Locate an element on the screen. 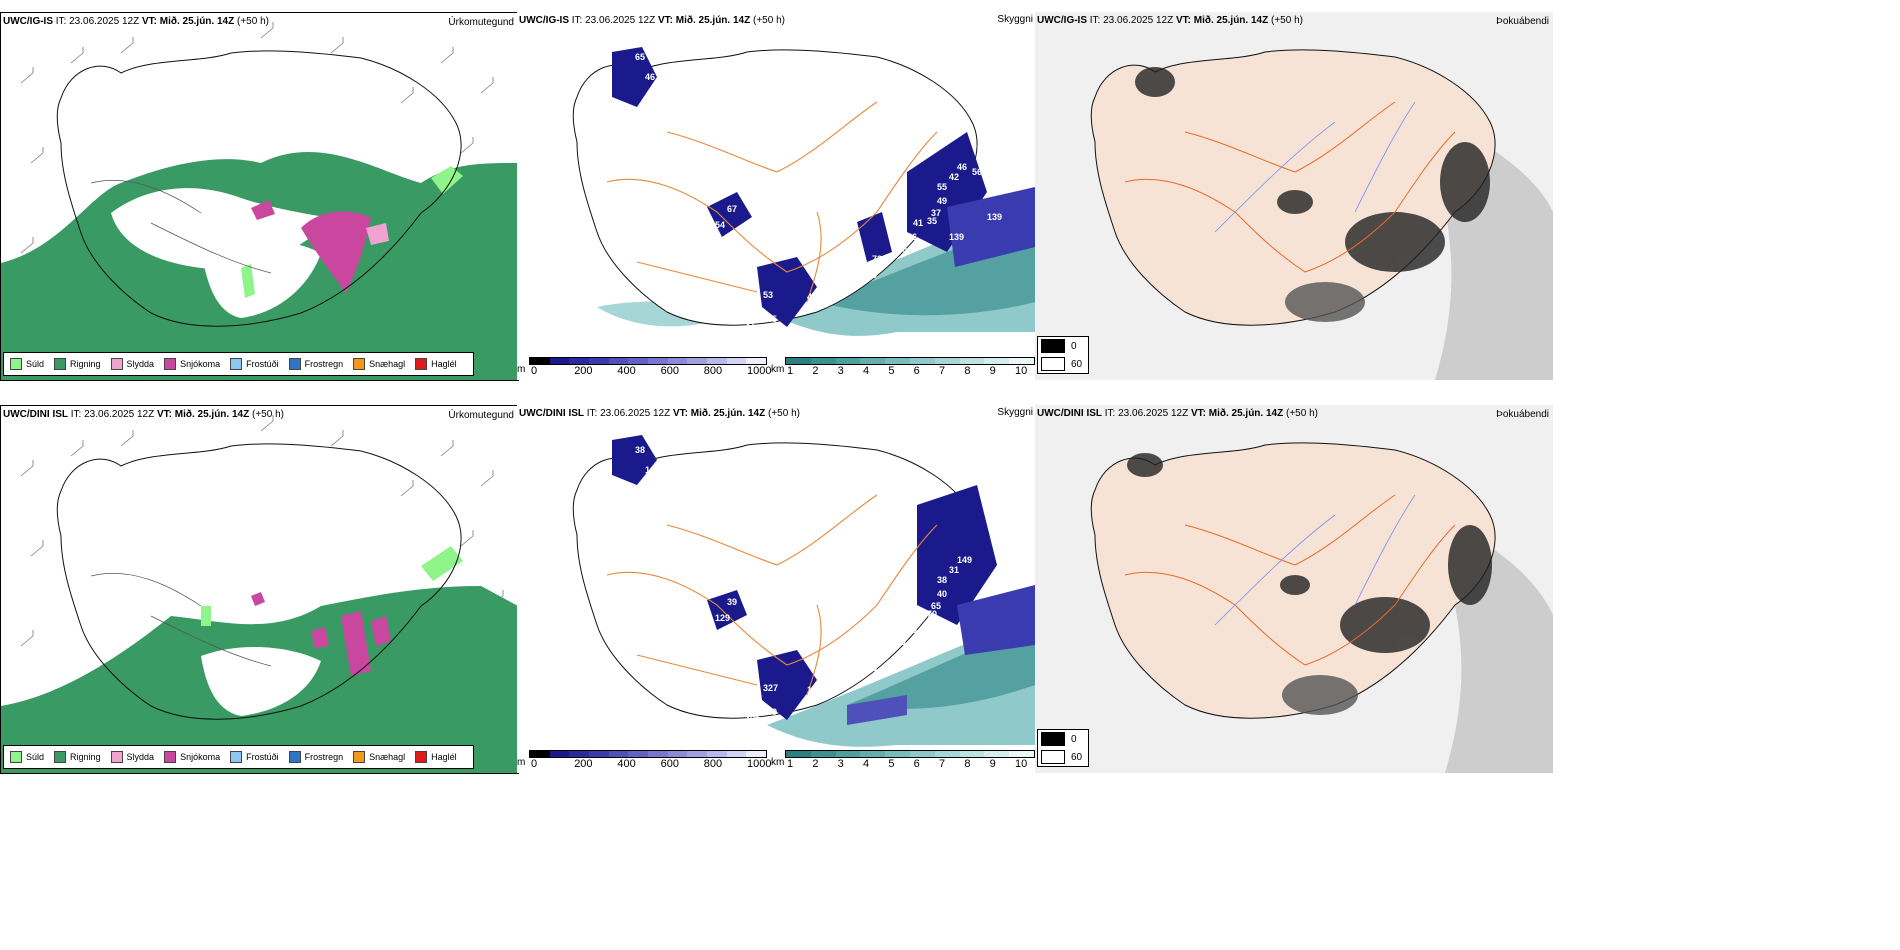 This screenshot has width=1900, height=950. colorbar-tick: 7 is located at coordinates (942, 764).